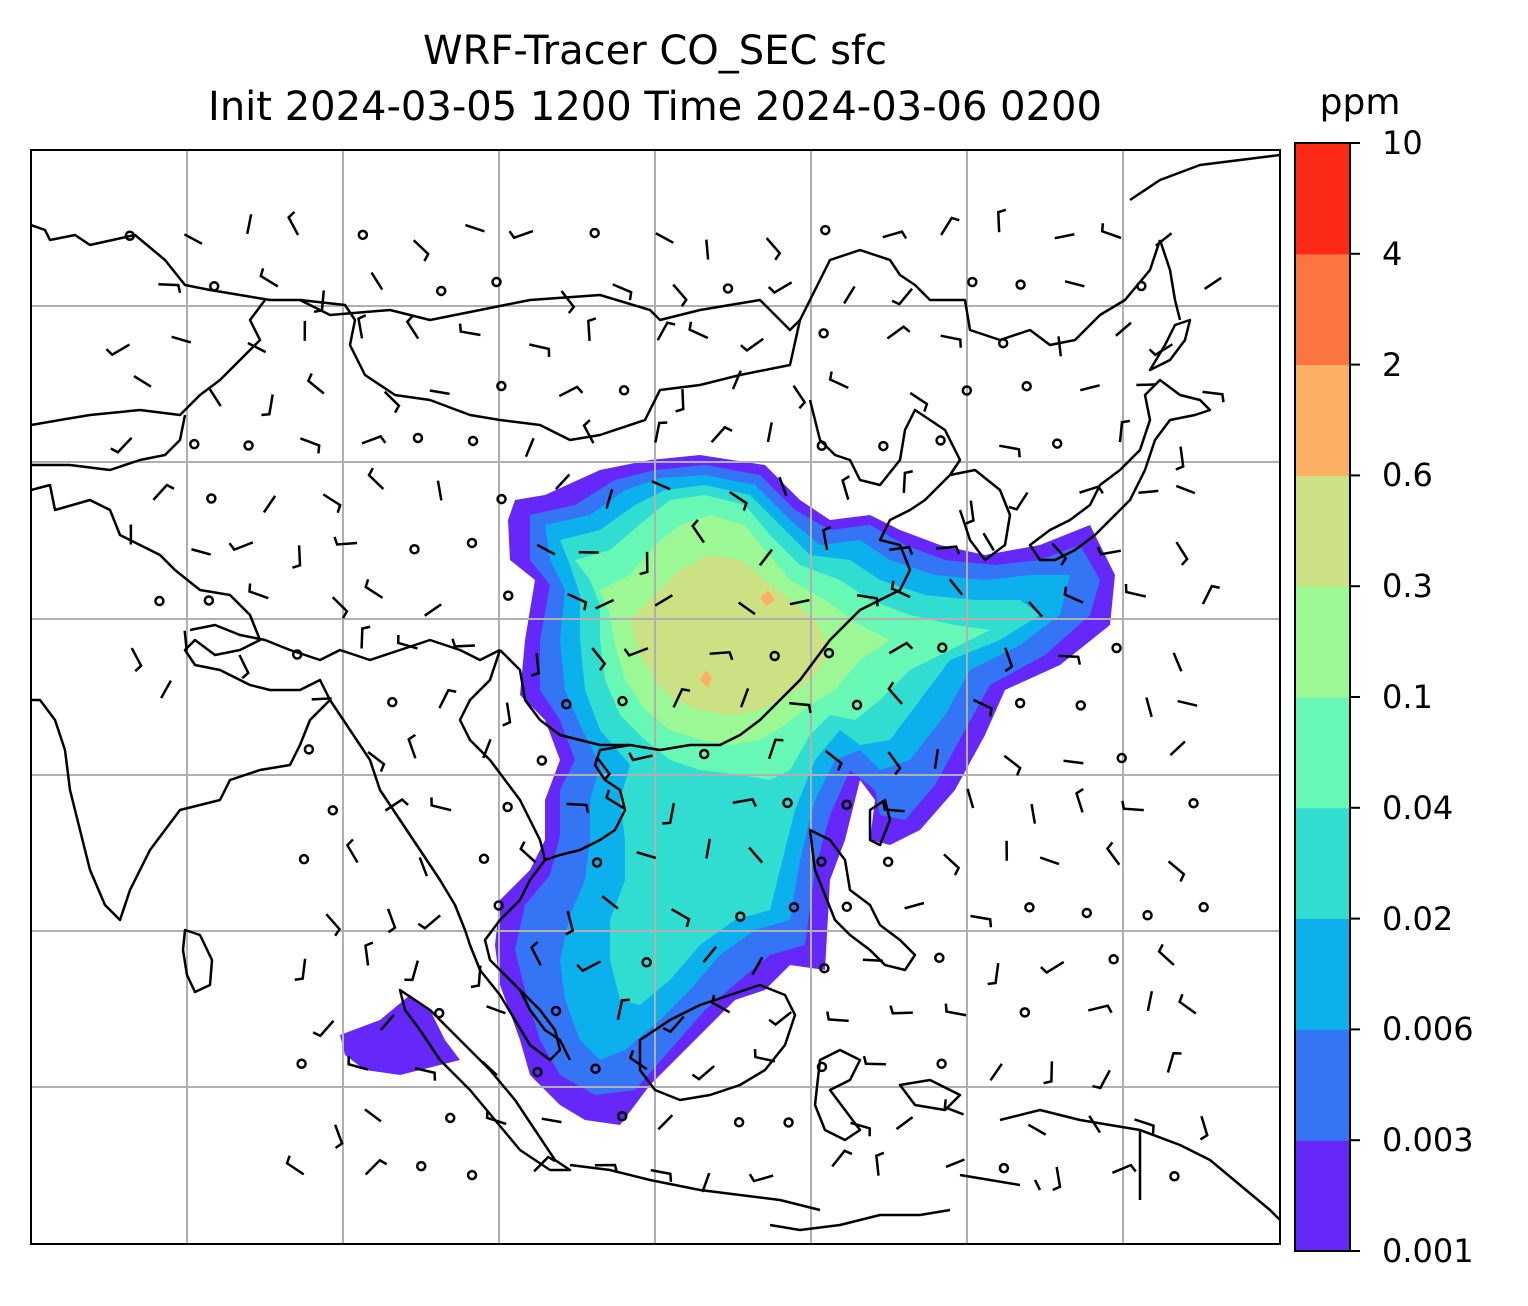  I want to click on russia-china-border, so click(596, 332).